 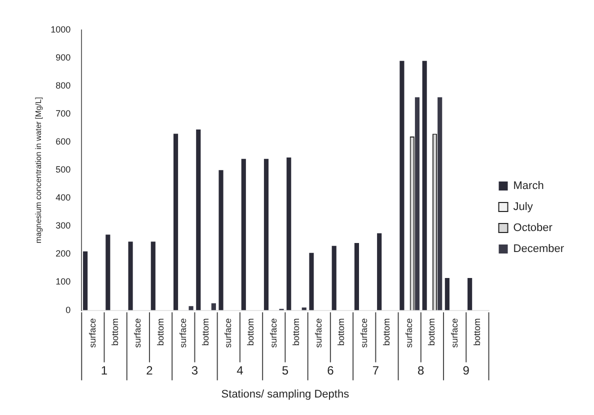 What do you see at coordinates (104, 371) in the screenshot?
I see `text: 1` at bounding box center [104, 371].